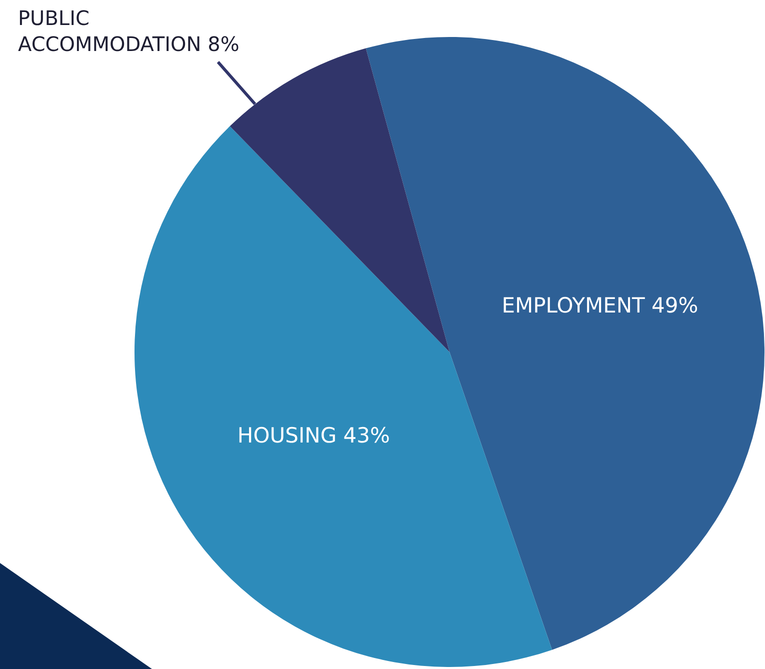  Describe the element at coordinates (129, 31) in the screenshot. I see `slice-label: PUBLIC ACCOMMODATION 8%` at that location.